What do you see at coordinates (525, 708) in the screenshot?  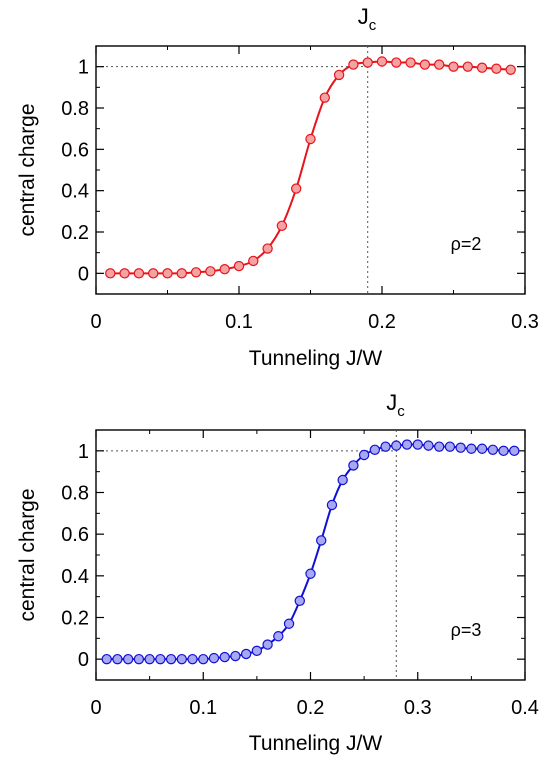 I see `x-tick-label: 0.4` at bounding box center [525, 708].